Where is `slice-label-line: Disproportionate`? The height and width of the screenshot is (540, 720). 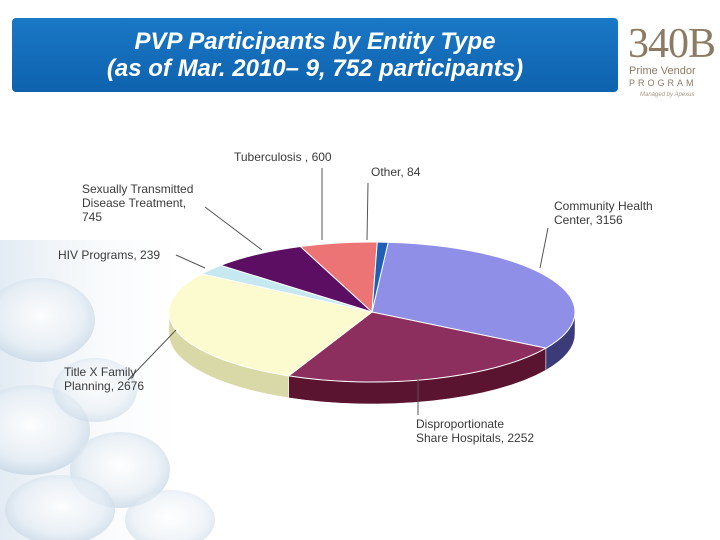
slice-label-line: Disproportionate is located at coordinates (460, 424).